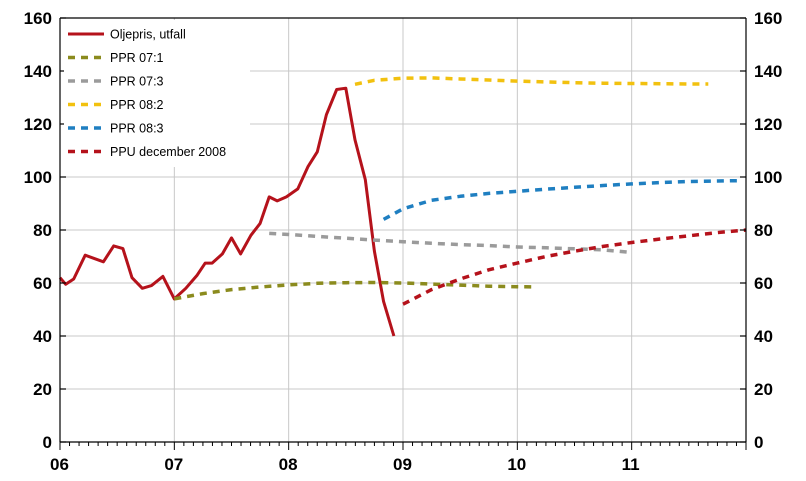  What do you see at coordinates (763, 389) in the screenshot?
I see `y-tick-label-right: 20` at bounding box center [763, 389].